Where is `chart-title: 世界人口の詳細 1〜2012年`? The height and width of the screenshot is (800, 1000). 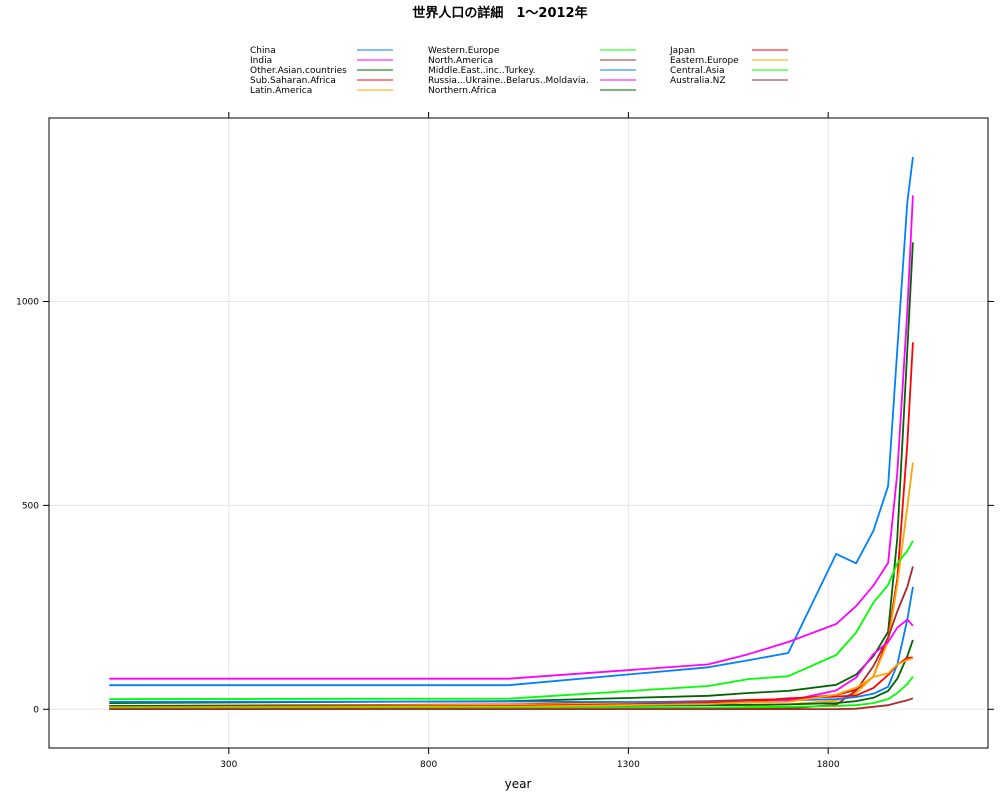
chart-title: 世界人口の詳細 1〜2012年 is located at coordinates (499, 13).